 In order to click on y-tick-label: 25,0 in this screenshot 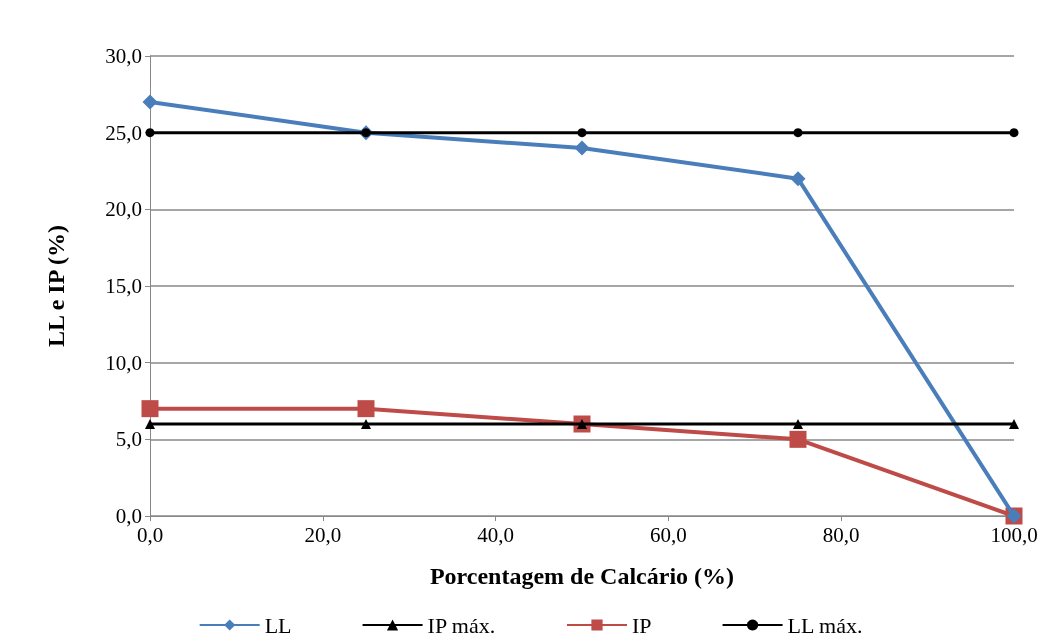, I will do `click(123, 132)`.